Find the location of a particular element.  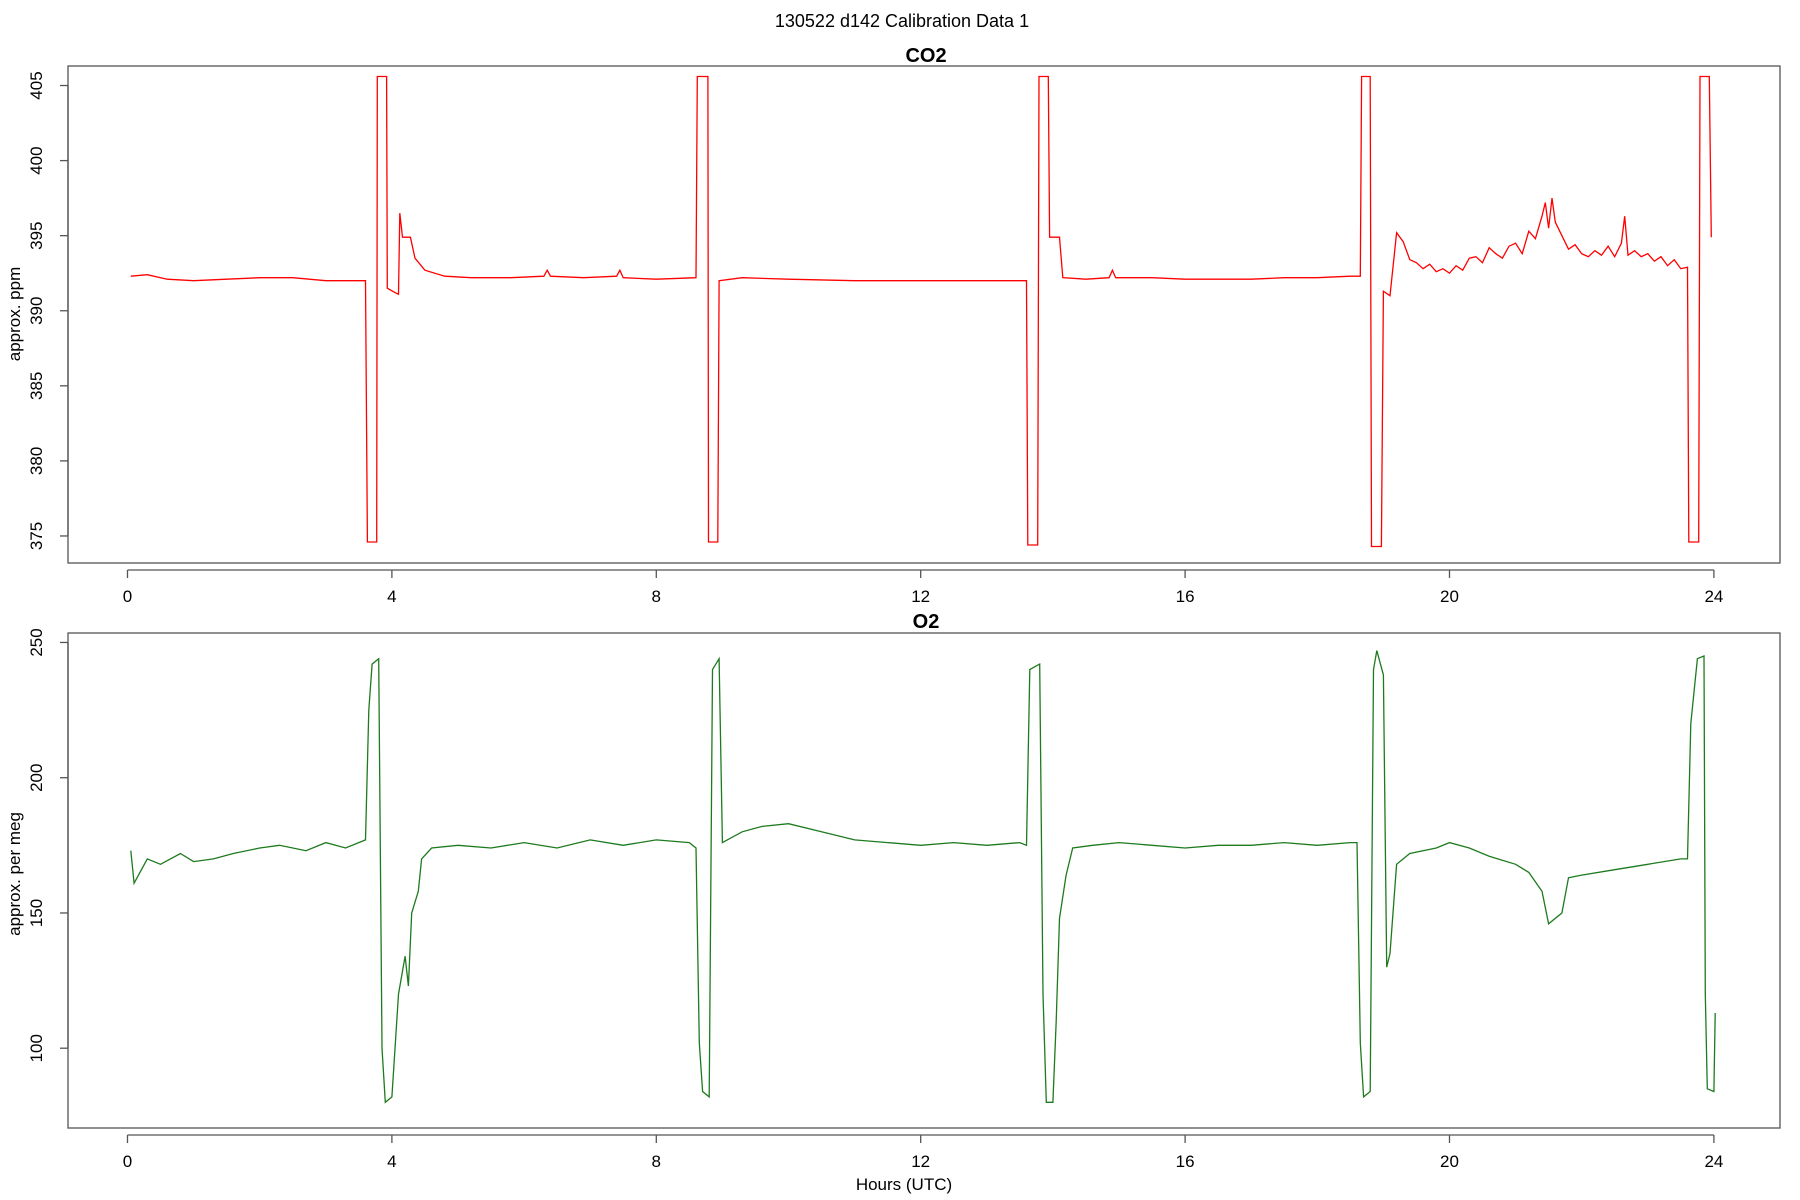

o2-y-tick-label: 250 is located at coordinates (36, 642).